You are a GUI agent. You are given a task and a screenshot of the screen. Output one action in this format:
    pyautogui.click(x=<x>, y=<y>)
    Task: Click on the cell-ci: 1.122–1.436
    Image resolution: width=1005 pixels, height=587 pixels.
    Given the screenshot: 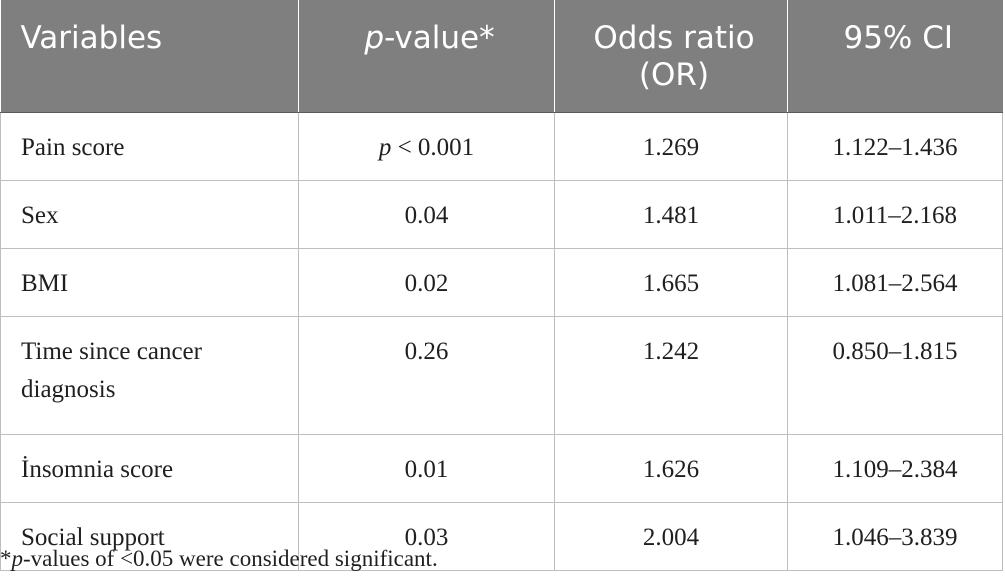 What is the action you would take?
    pyautogui.click(x=895, y=145)
    